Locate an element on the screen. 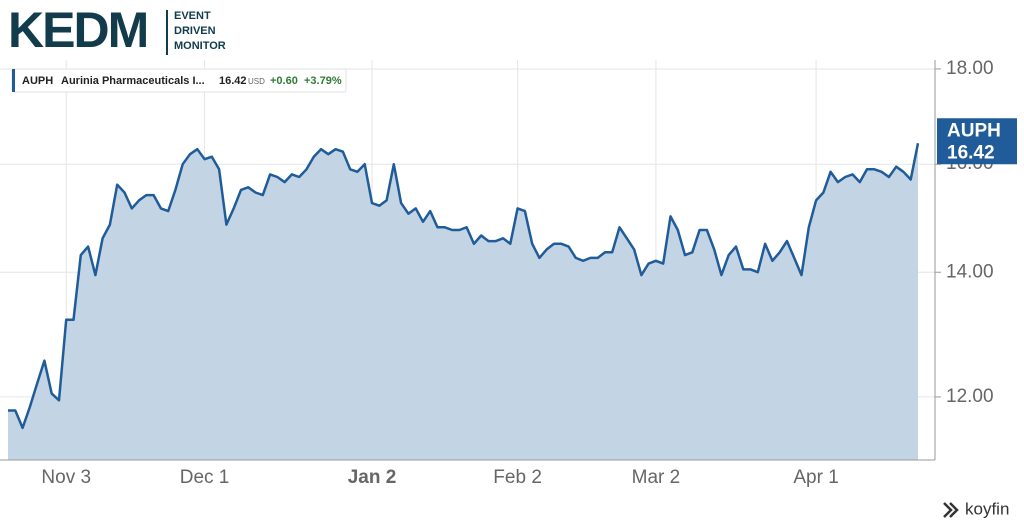 The width and height of the screenshot is (1024, 529). x-tick-label: Dec 1 is located at coordinates (205, 477).